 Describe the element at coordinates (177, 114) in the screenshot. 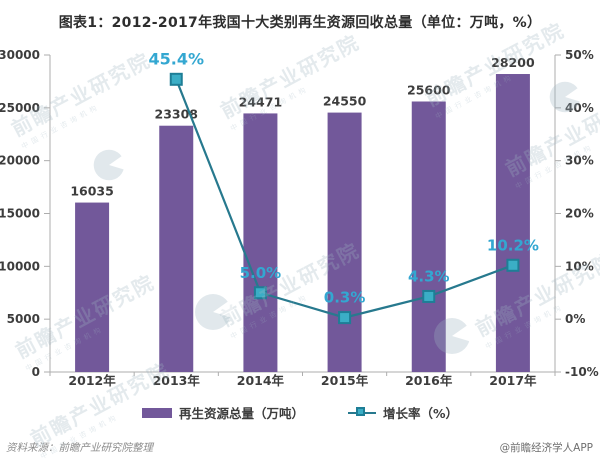

I see `bar-value-label: 23308` at that location.